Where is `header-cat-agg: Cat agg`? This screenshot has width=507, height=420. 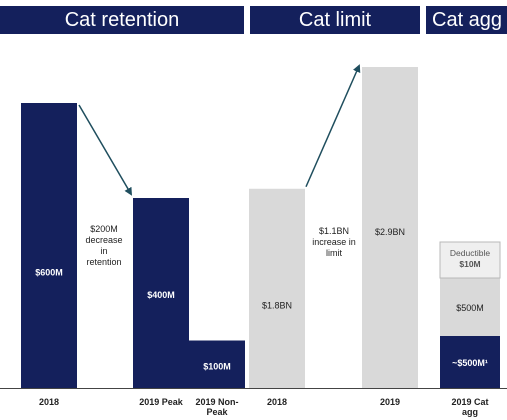 header-cat-agg: Cat agg is located at coordinates (466, 20).